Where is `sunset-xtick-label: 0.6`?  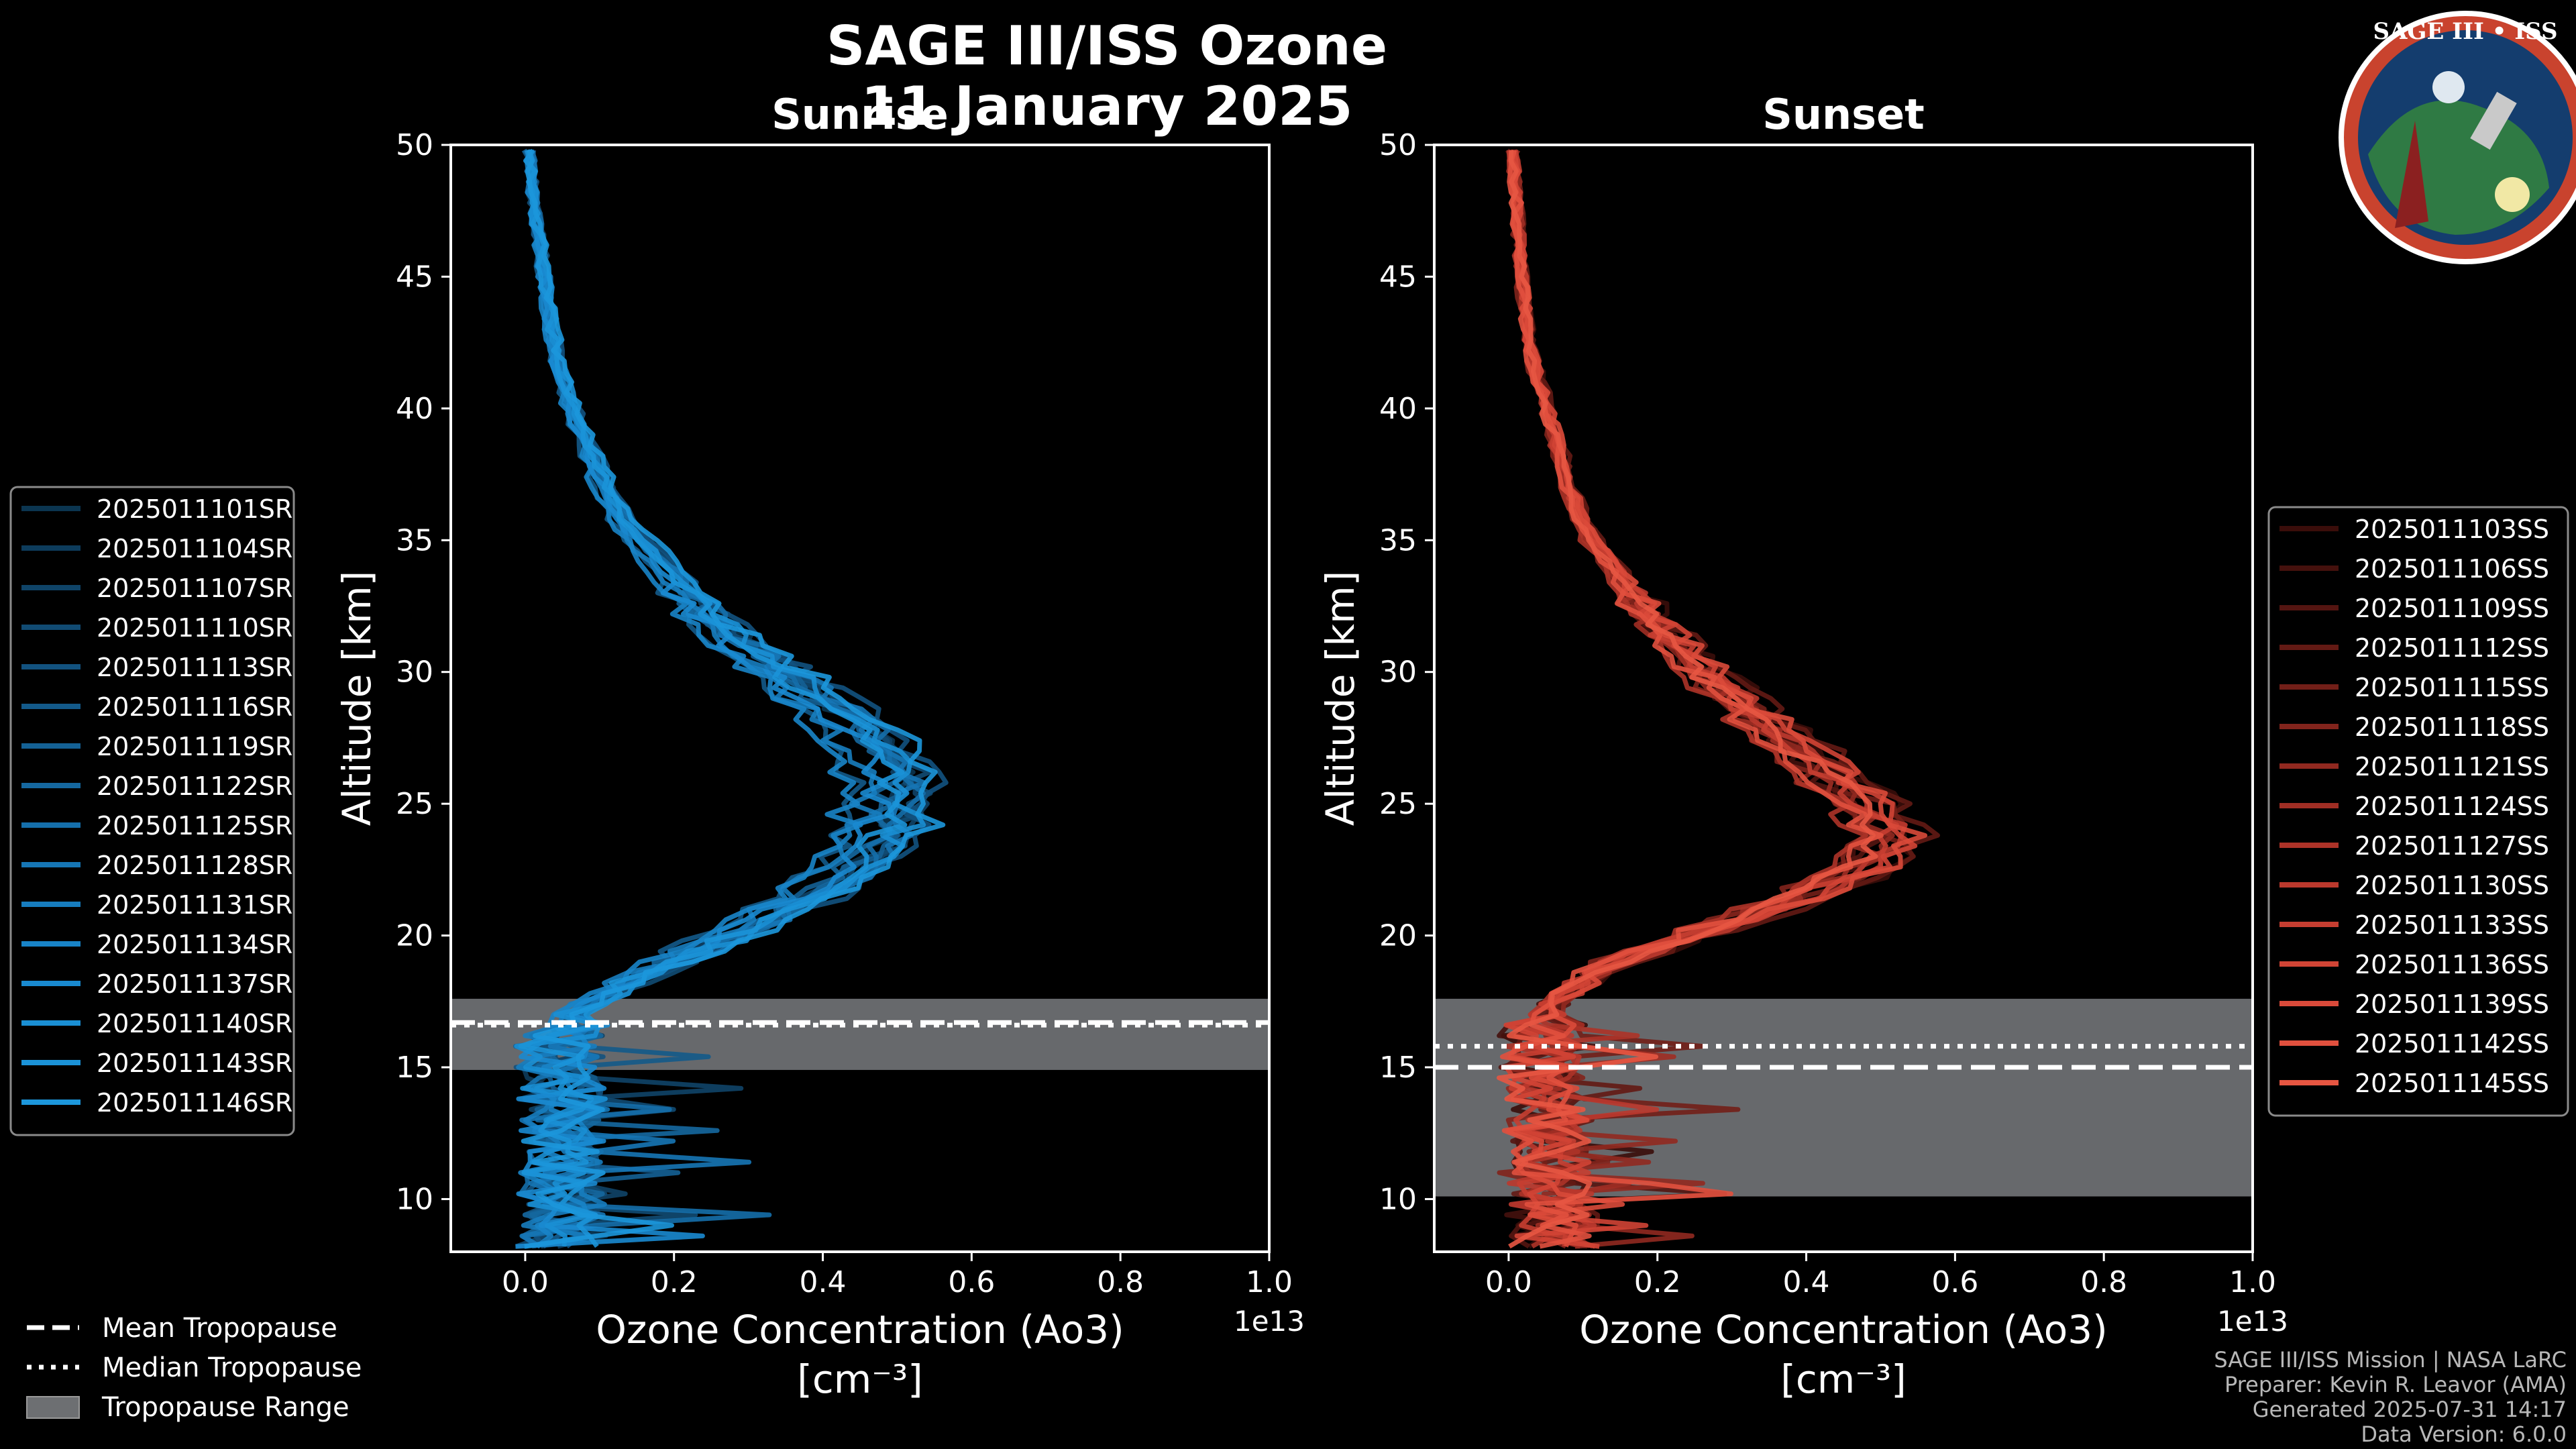 sunset-xtick-label: 0.6 is located at coordinates (1954, 1282).